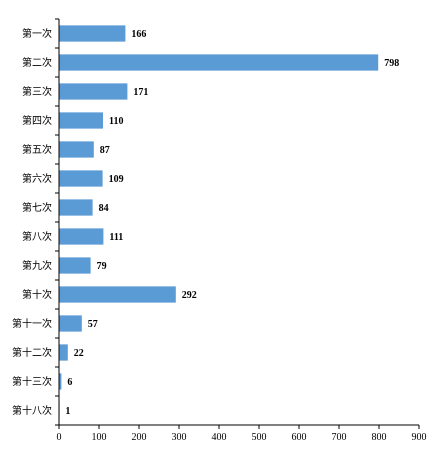 The image size is (445, 456). Describe the element at coordinates (37, 120) in the screenshot. I see `category-label-4: 第四次` at that location.